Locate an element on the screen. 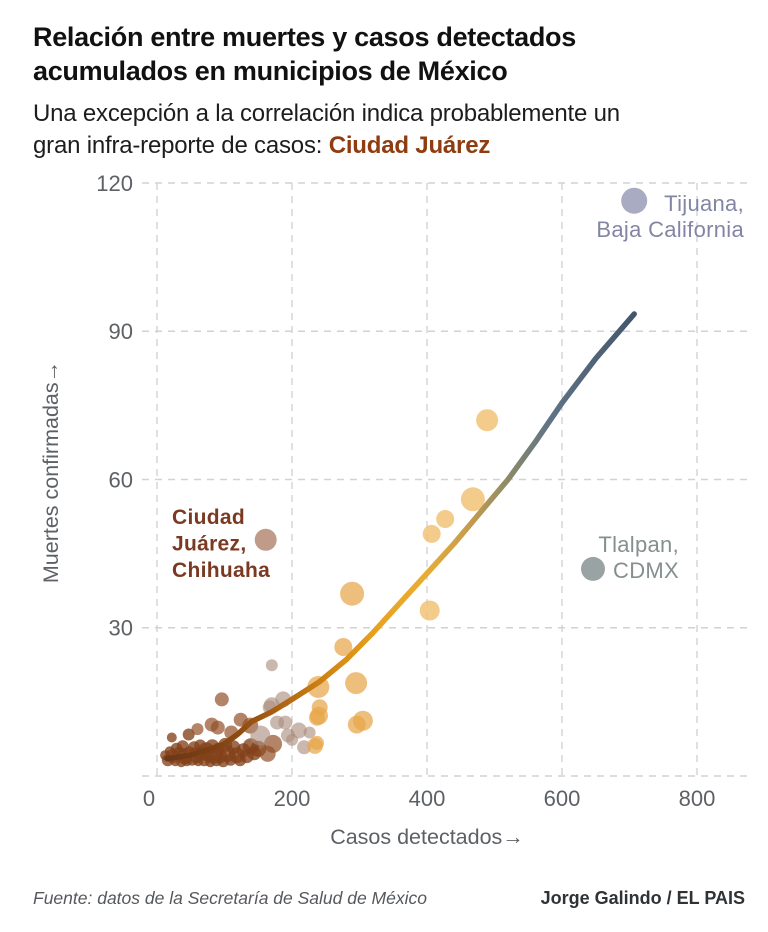  subtitle-highlight: Ciudad Juárez is located at coordinates (409, 145).